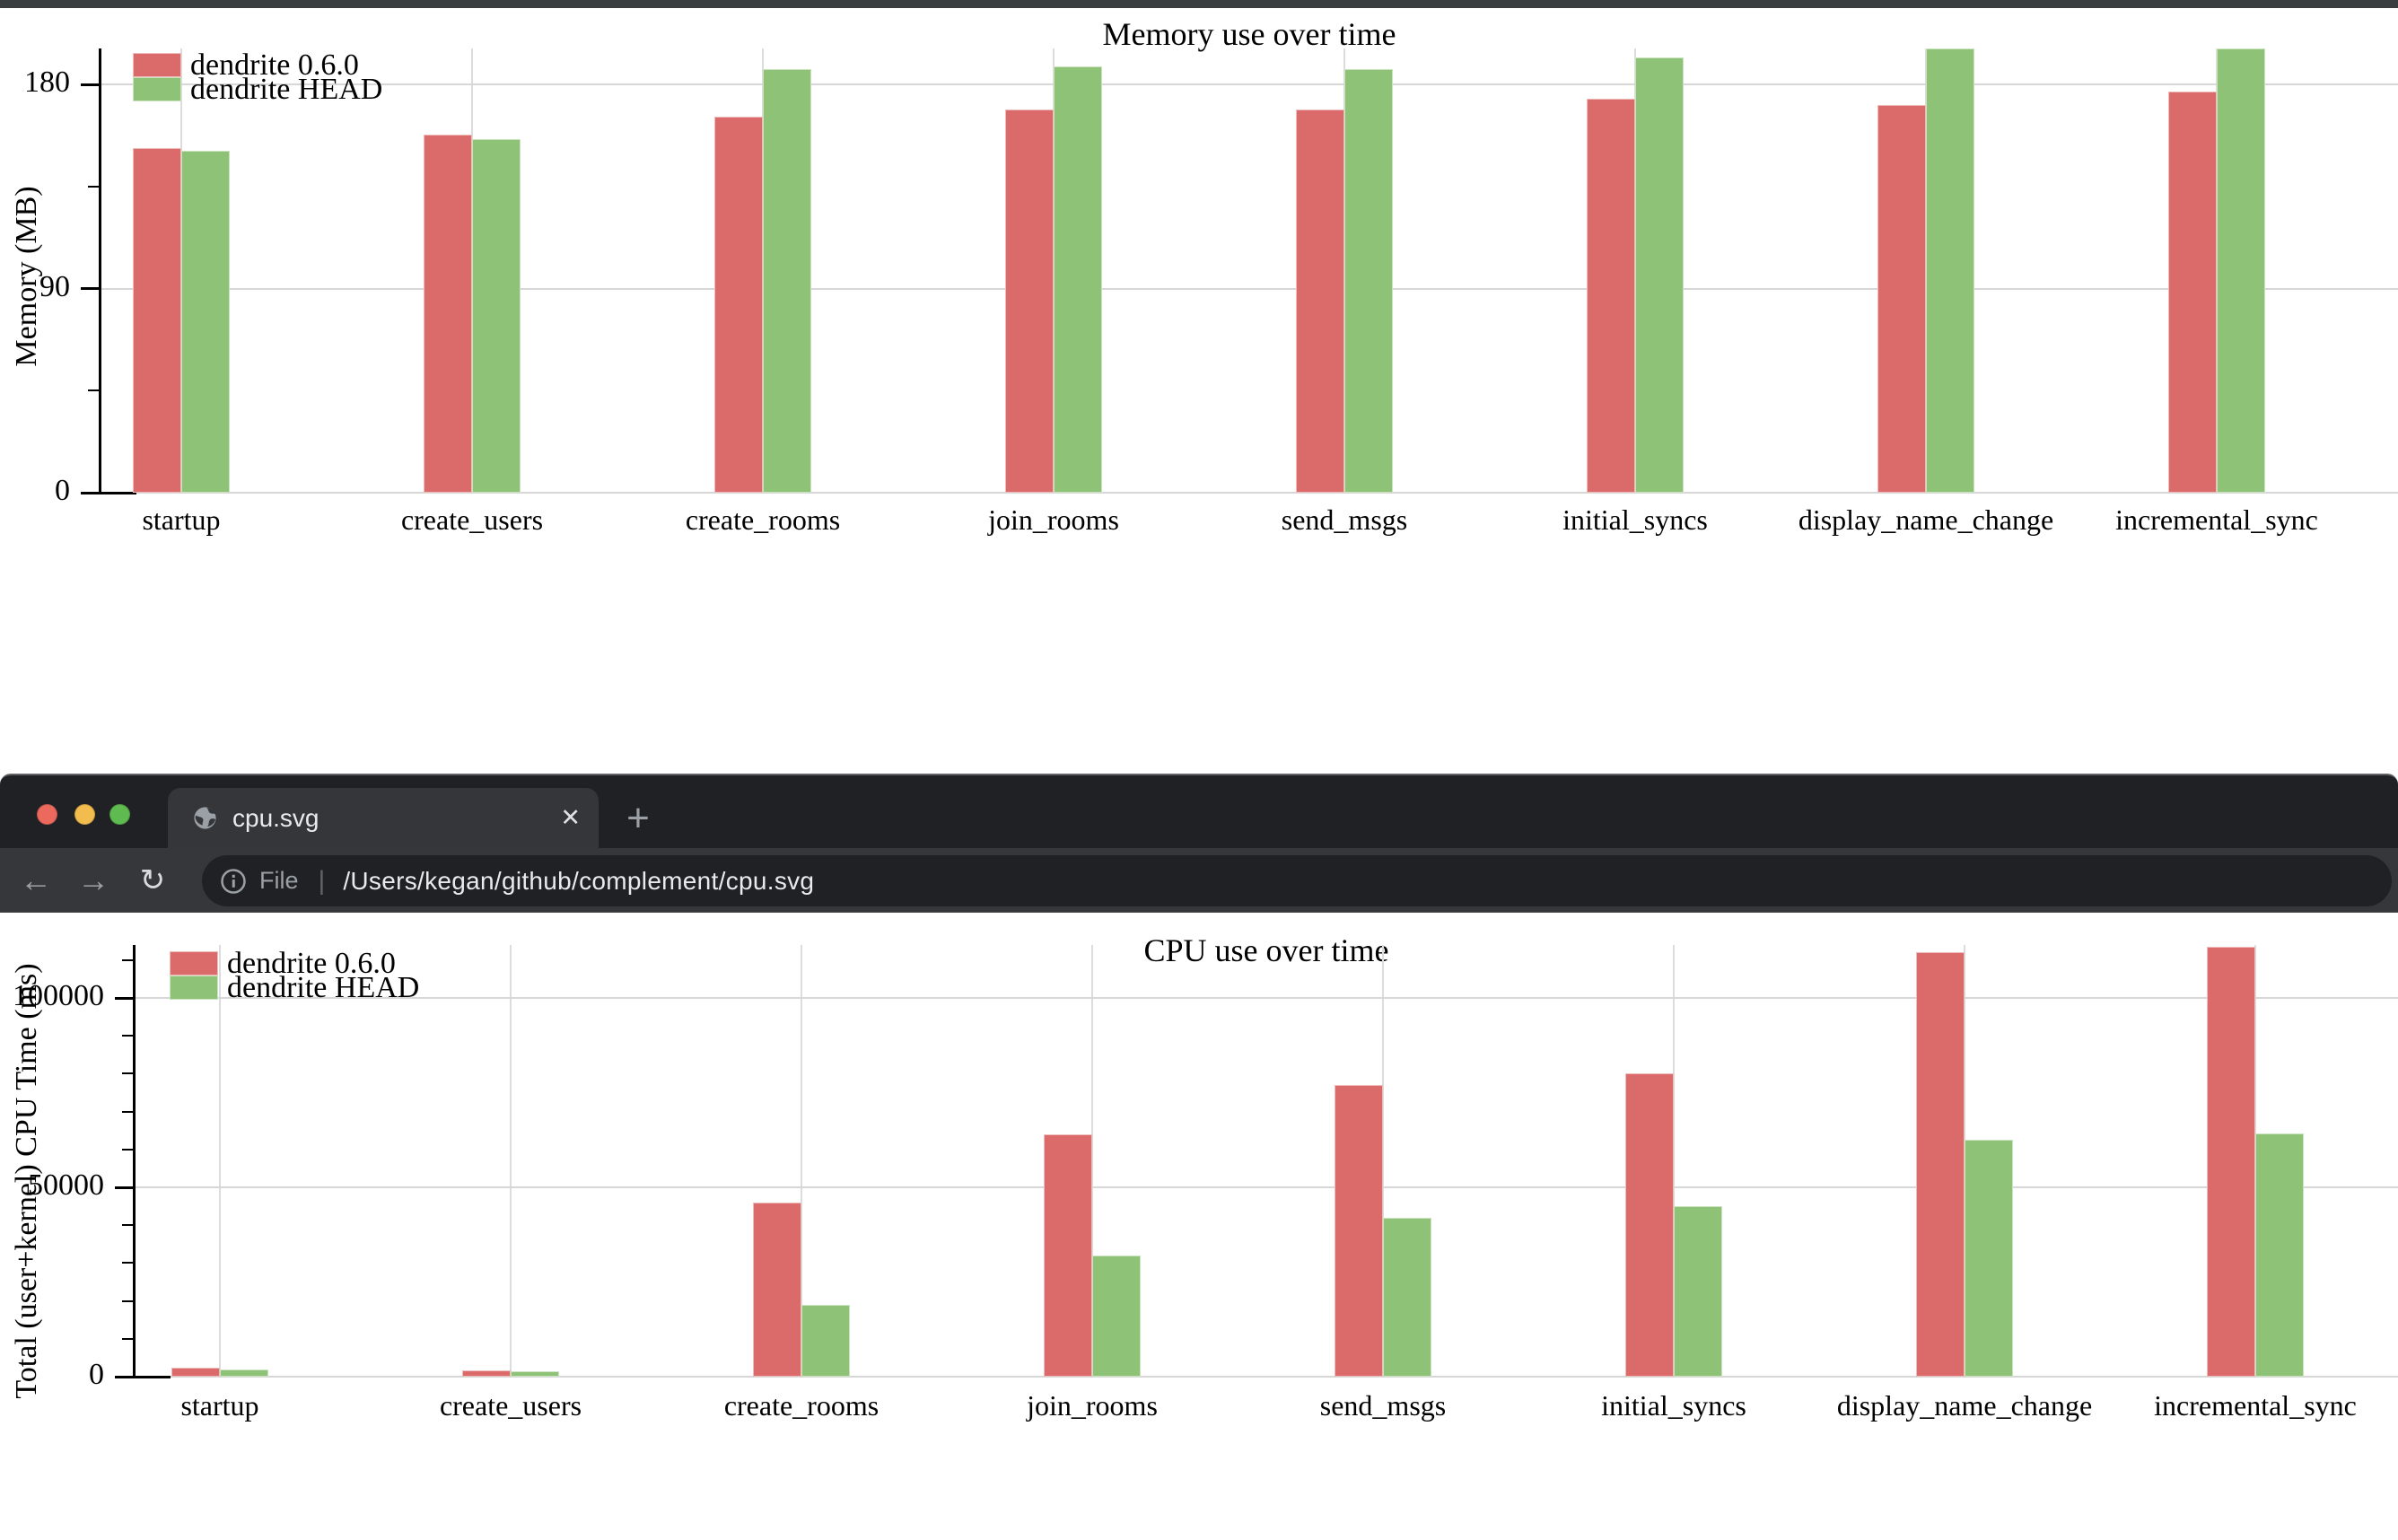 Image resolution: width=2398 pixels, height=1540 pixels. What do you see at coordinates (119, 814) in the screenshot?
I see `zoom-window-button` at bounding box center [119, 814].